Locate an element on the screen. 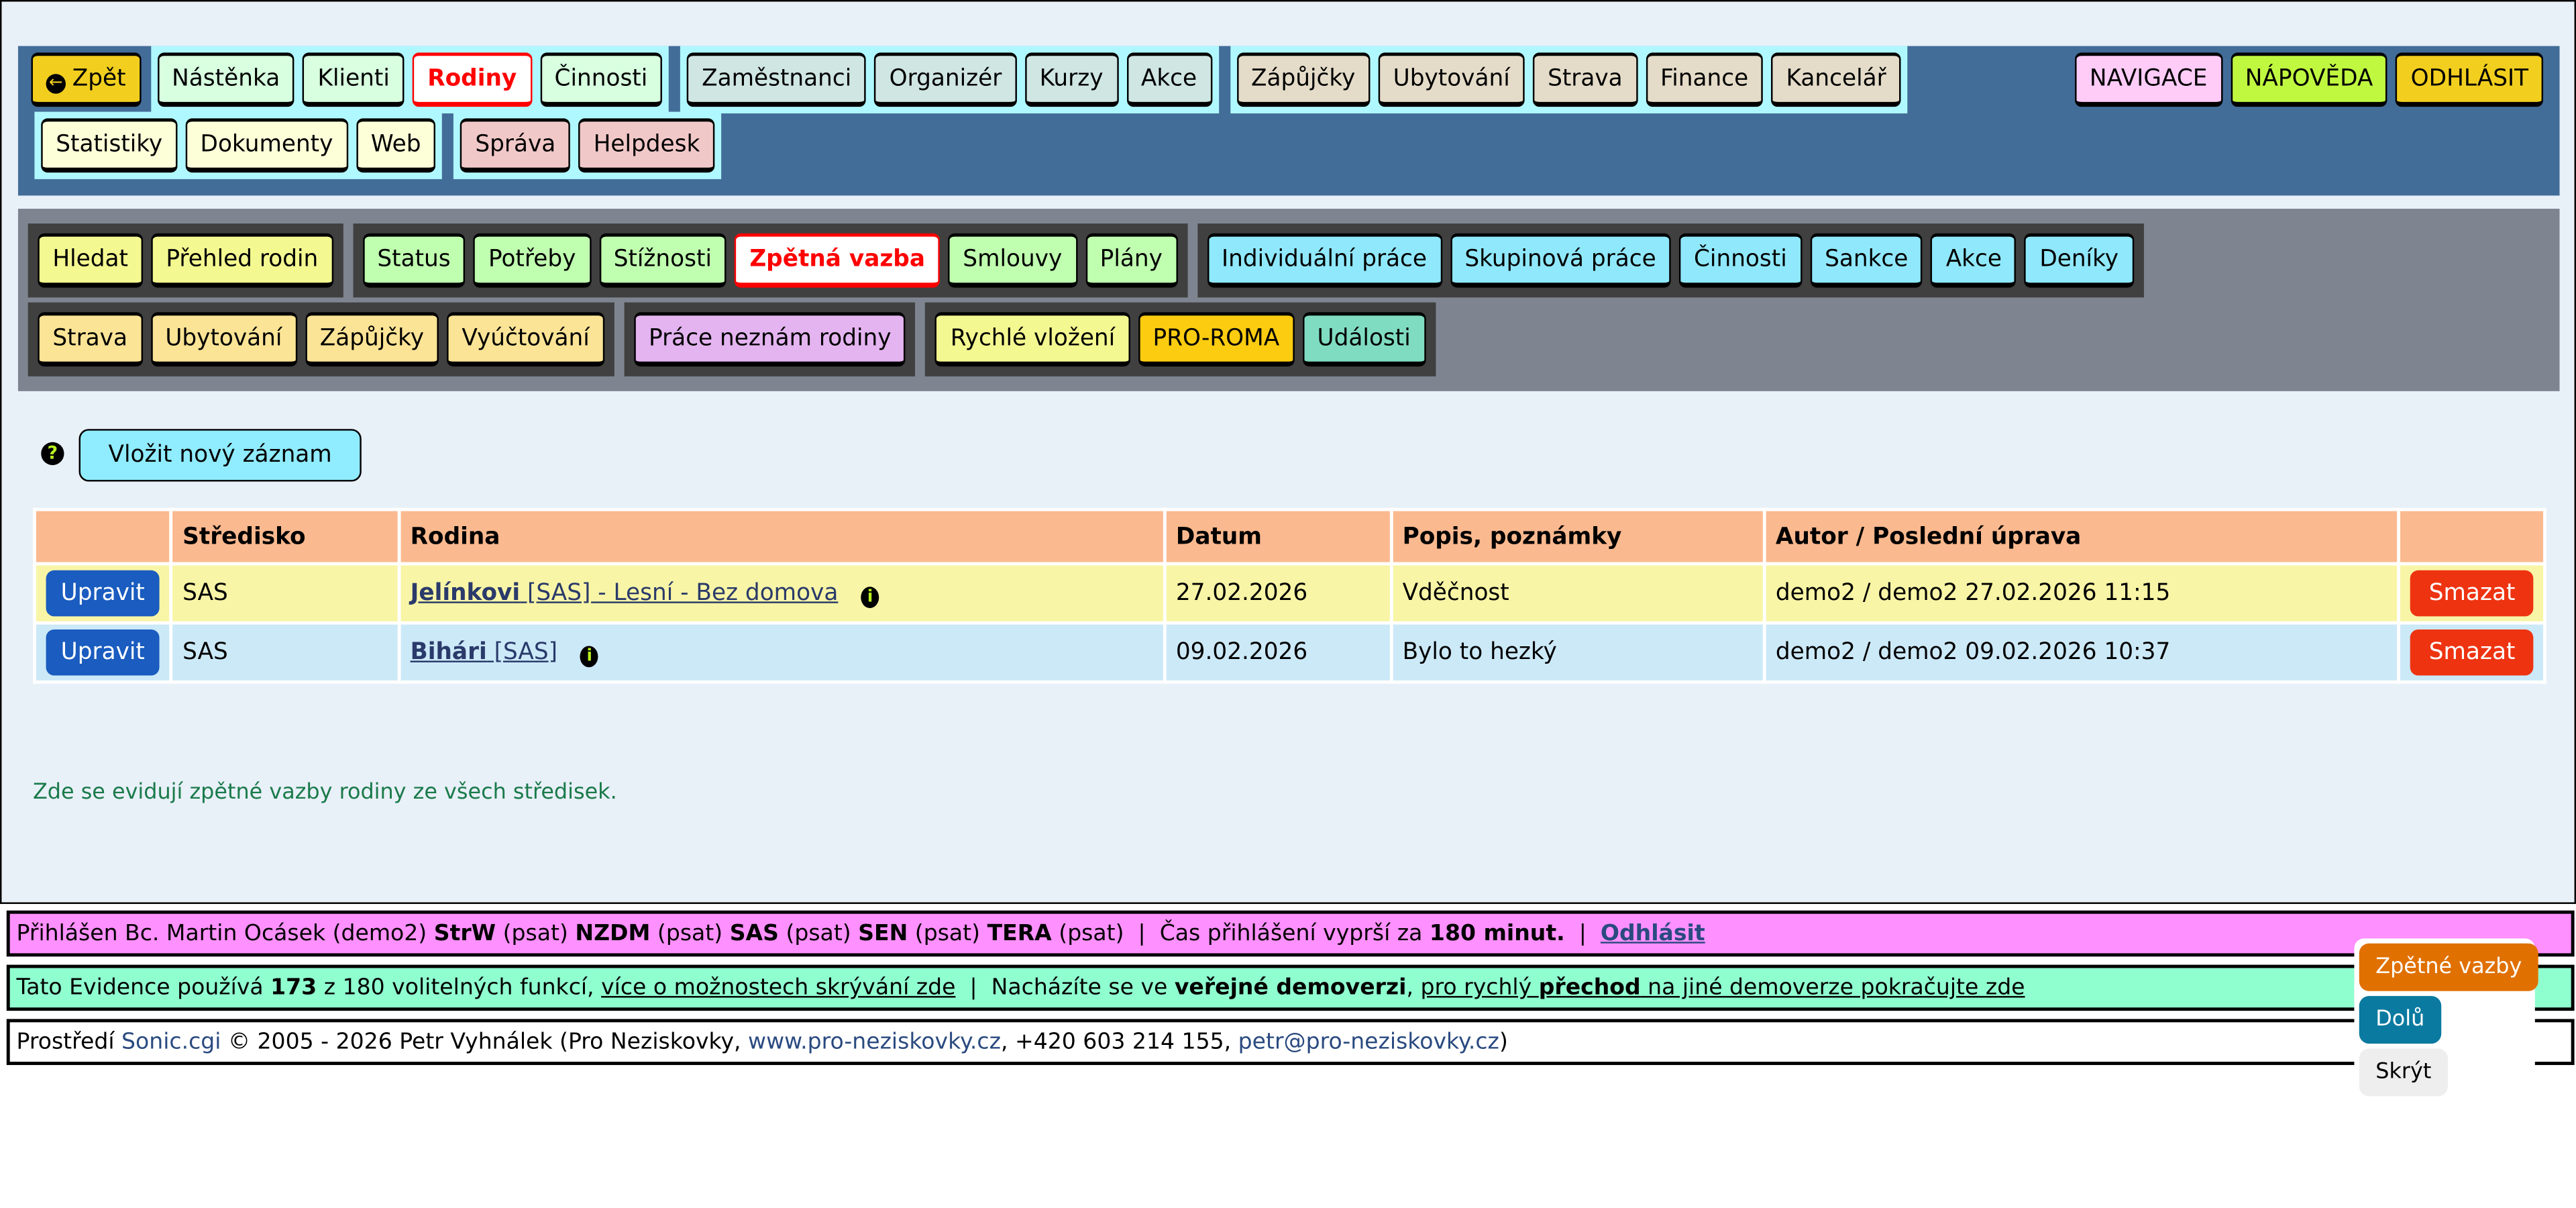 This screenshot has width=2576, height=1208. nav-dokumenty: Dokumenty is located at coordinates (266, 144).